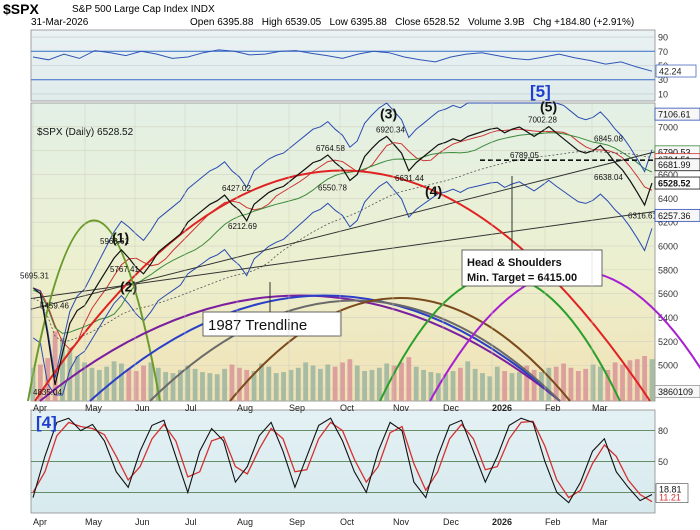 This screenshot has width=700, height=530. I want to click on rsi-tick-label: 10, so click(663, 94).